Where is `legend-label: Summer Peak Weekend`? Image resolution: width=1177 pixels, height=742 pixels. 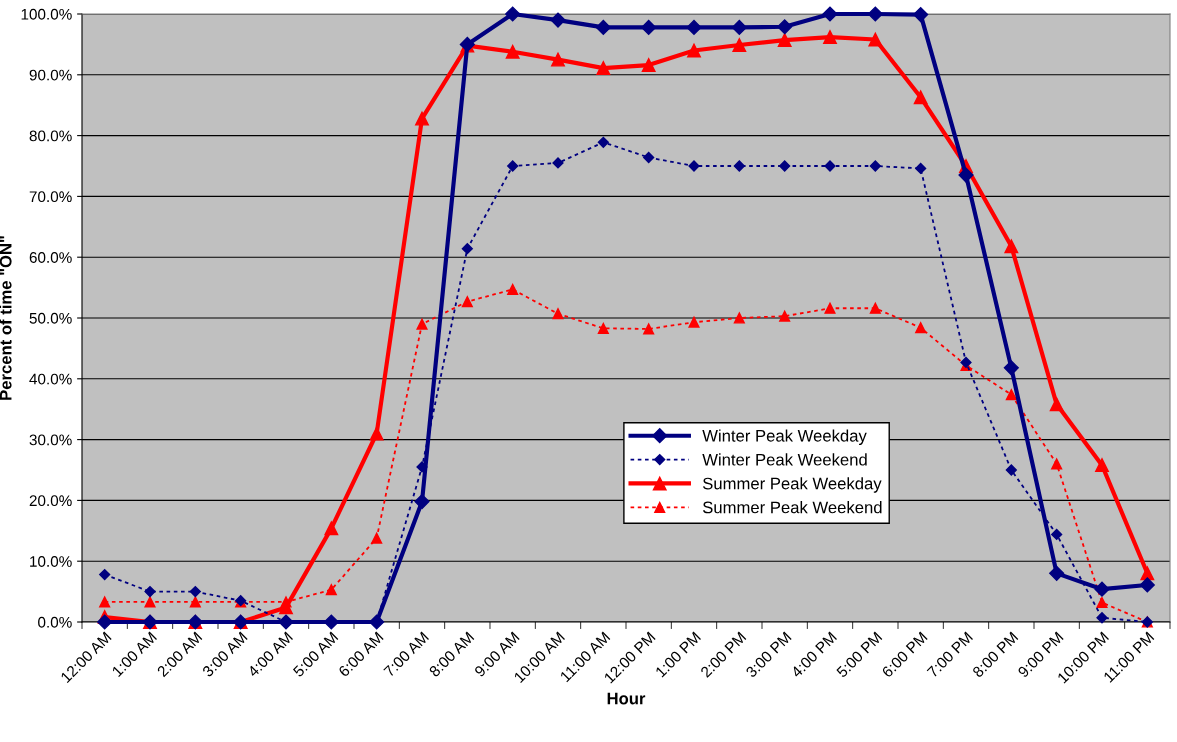 legend-label: Summer Peak Weekend is located at coordinates (792, 507).